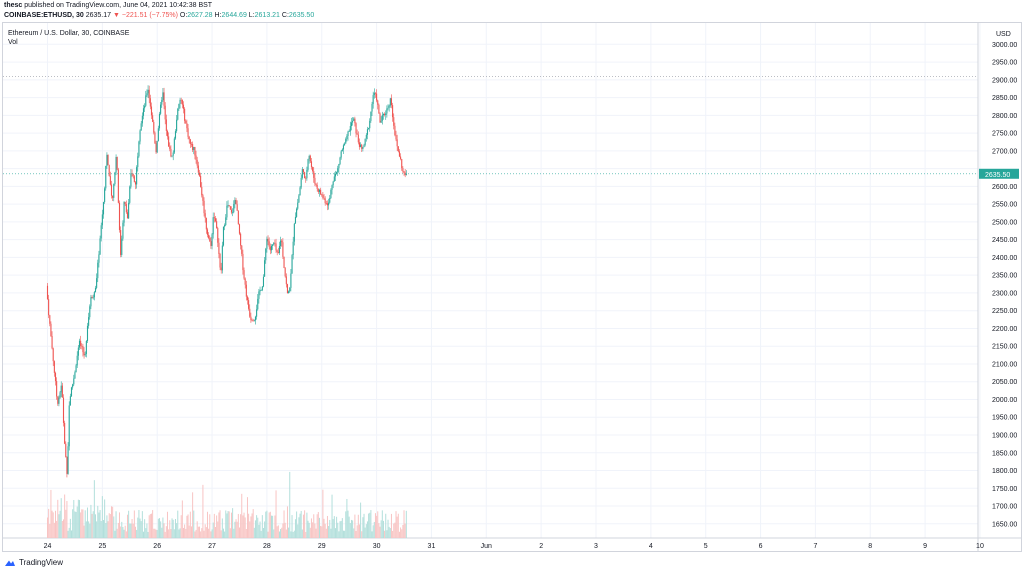 The image size is (1024, 573). What do you see at coordinates (1004, 187) in the screenshot?
I see `y-tick-label: 2600.00` at bounding box center [1004, 187].